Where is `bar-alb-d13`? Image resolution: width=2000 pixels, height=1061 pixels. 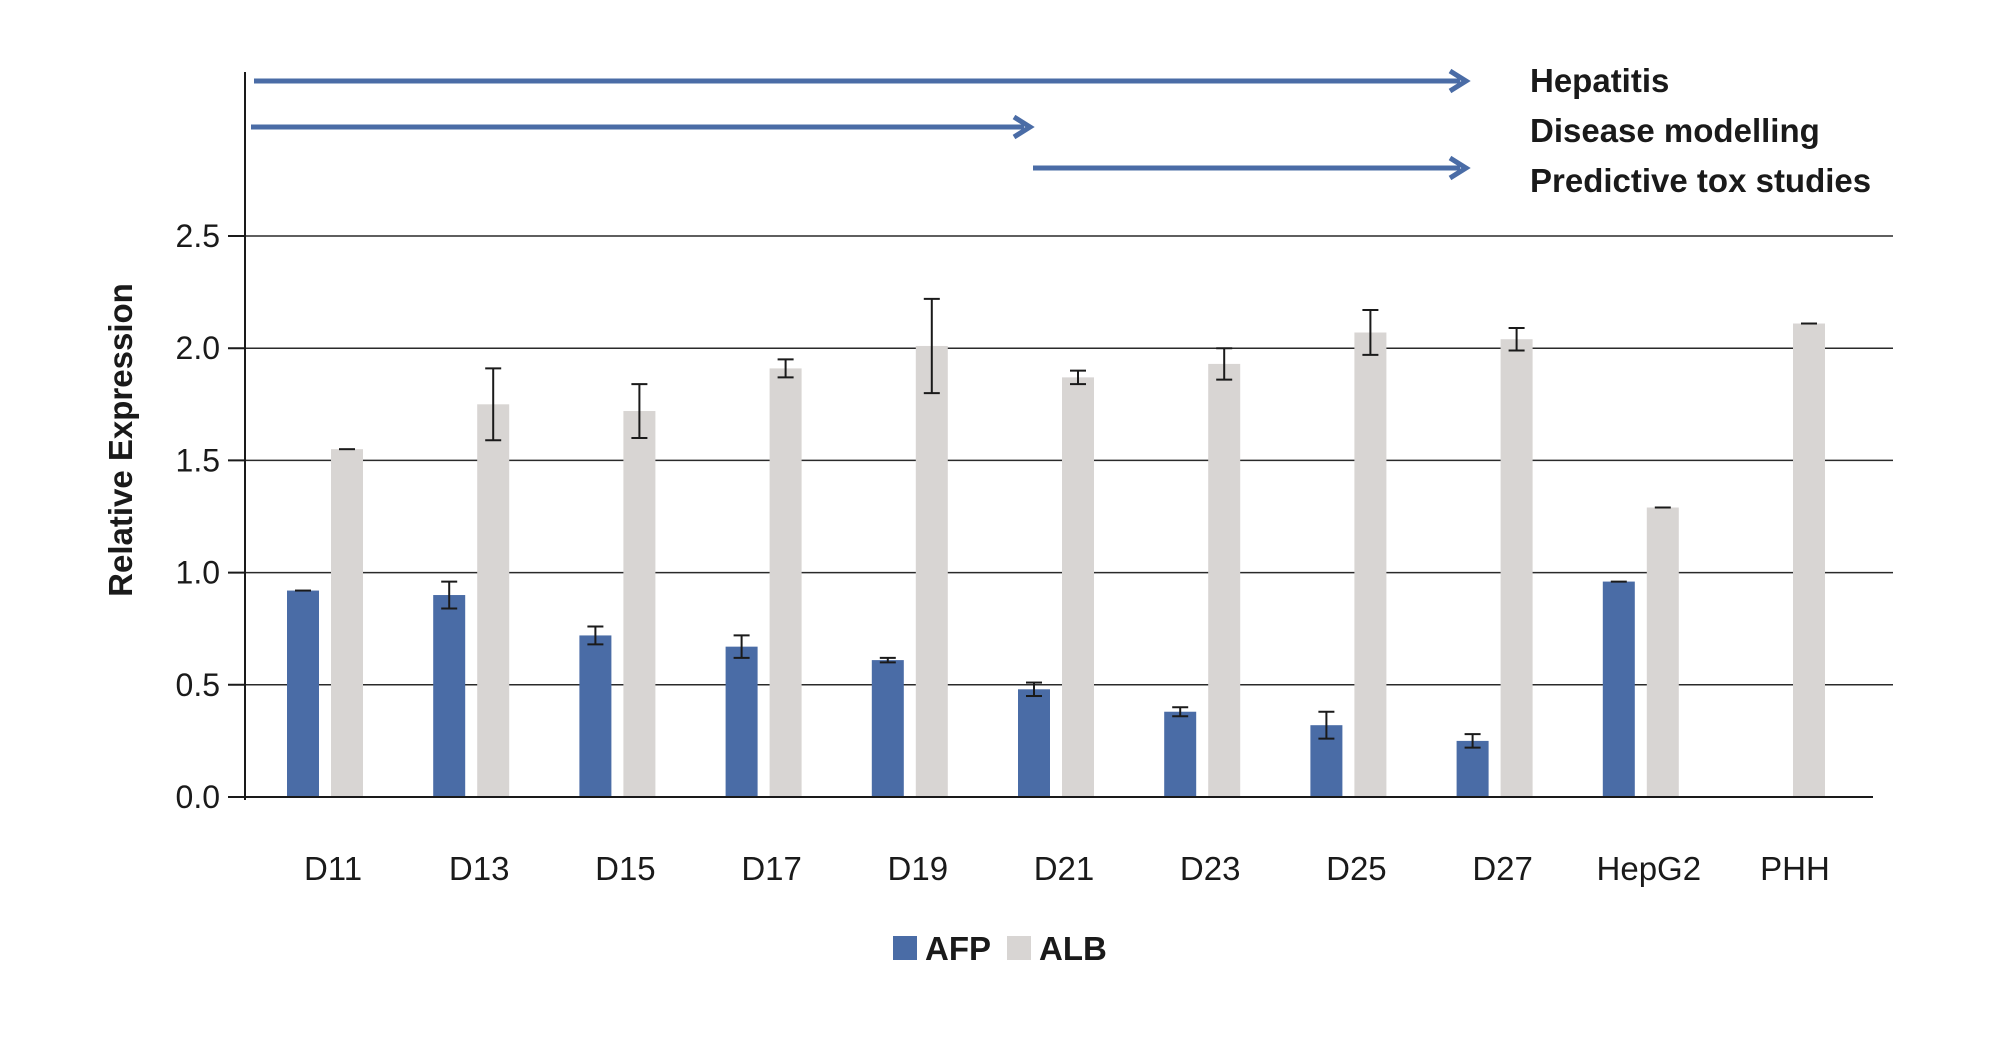
bar-alb-d13 is located at coordinates (493, 600).